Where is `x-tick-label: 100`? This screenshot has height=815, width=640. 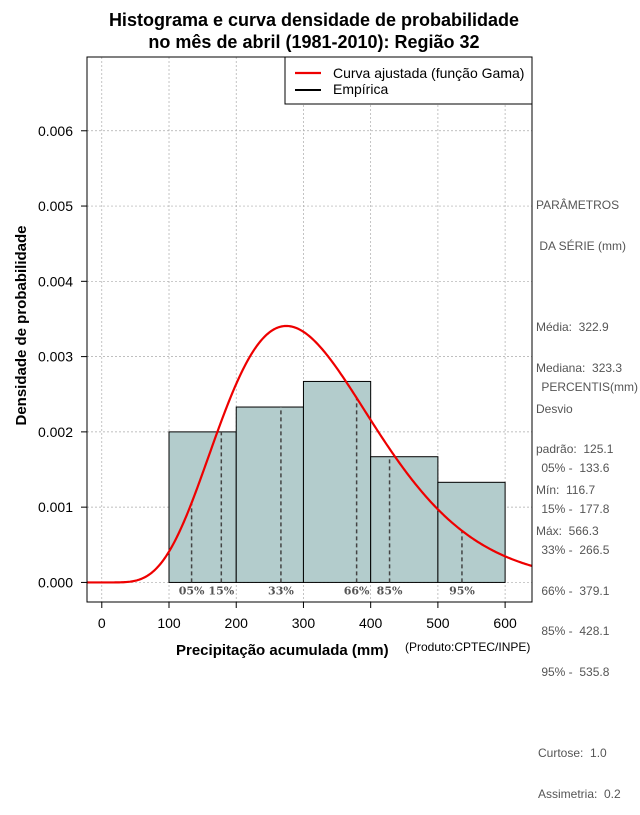
x-tick-label: 100 is located at coordinates (169, 623).